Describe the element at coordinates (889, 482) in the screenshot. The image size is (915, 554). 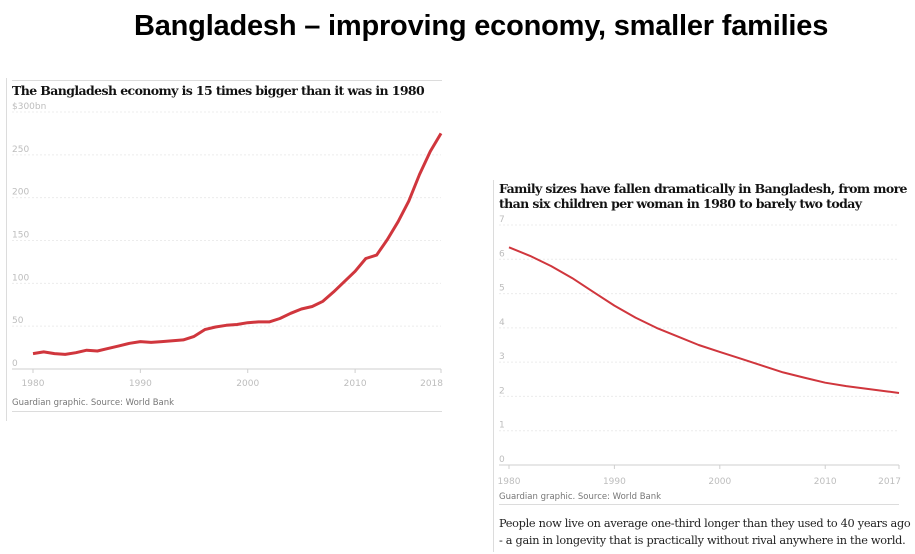
I see `x-tick-label: 2017` at that location.